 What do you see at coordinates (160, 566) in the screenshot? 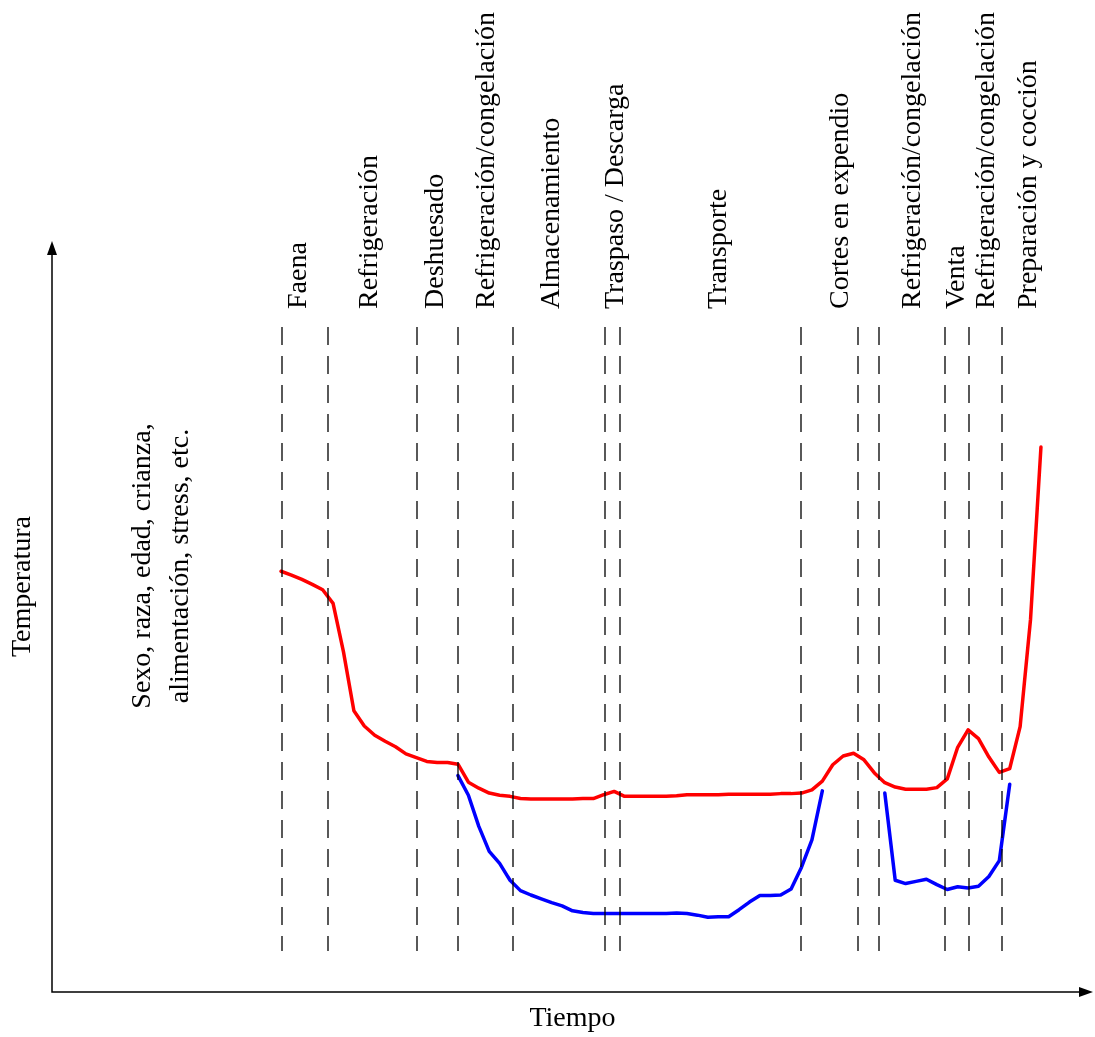
I see `annotation: Sexo, raza, edad, crianza, alimentación, stress, etc.` at bounding box center [160, 566].